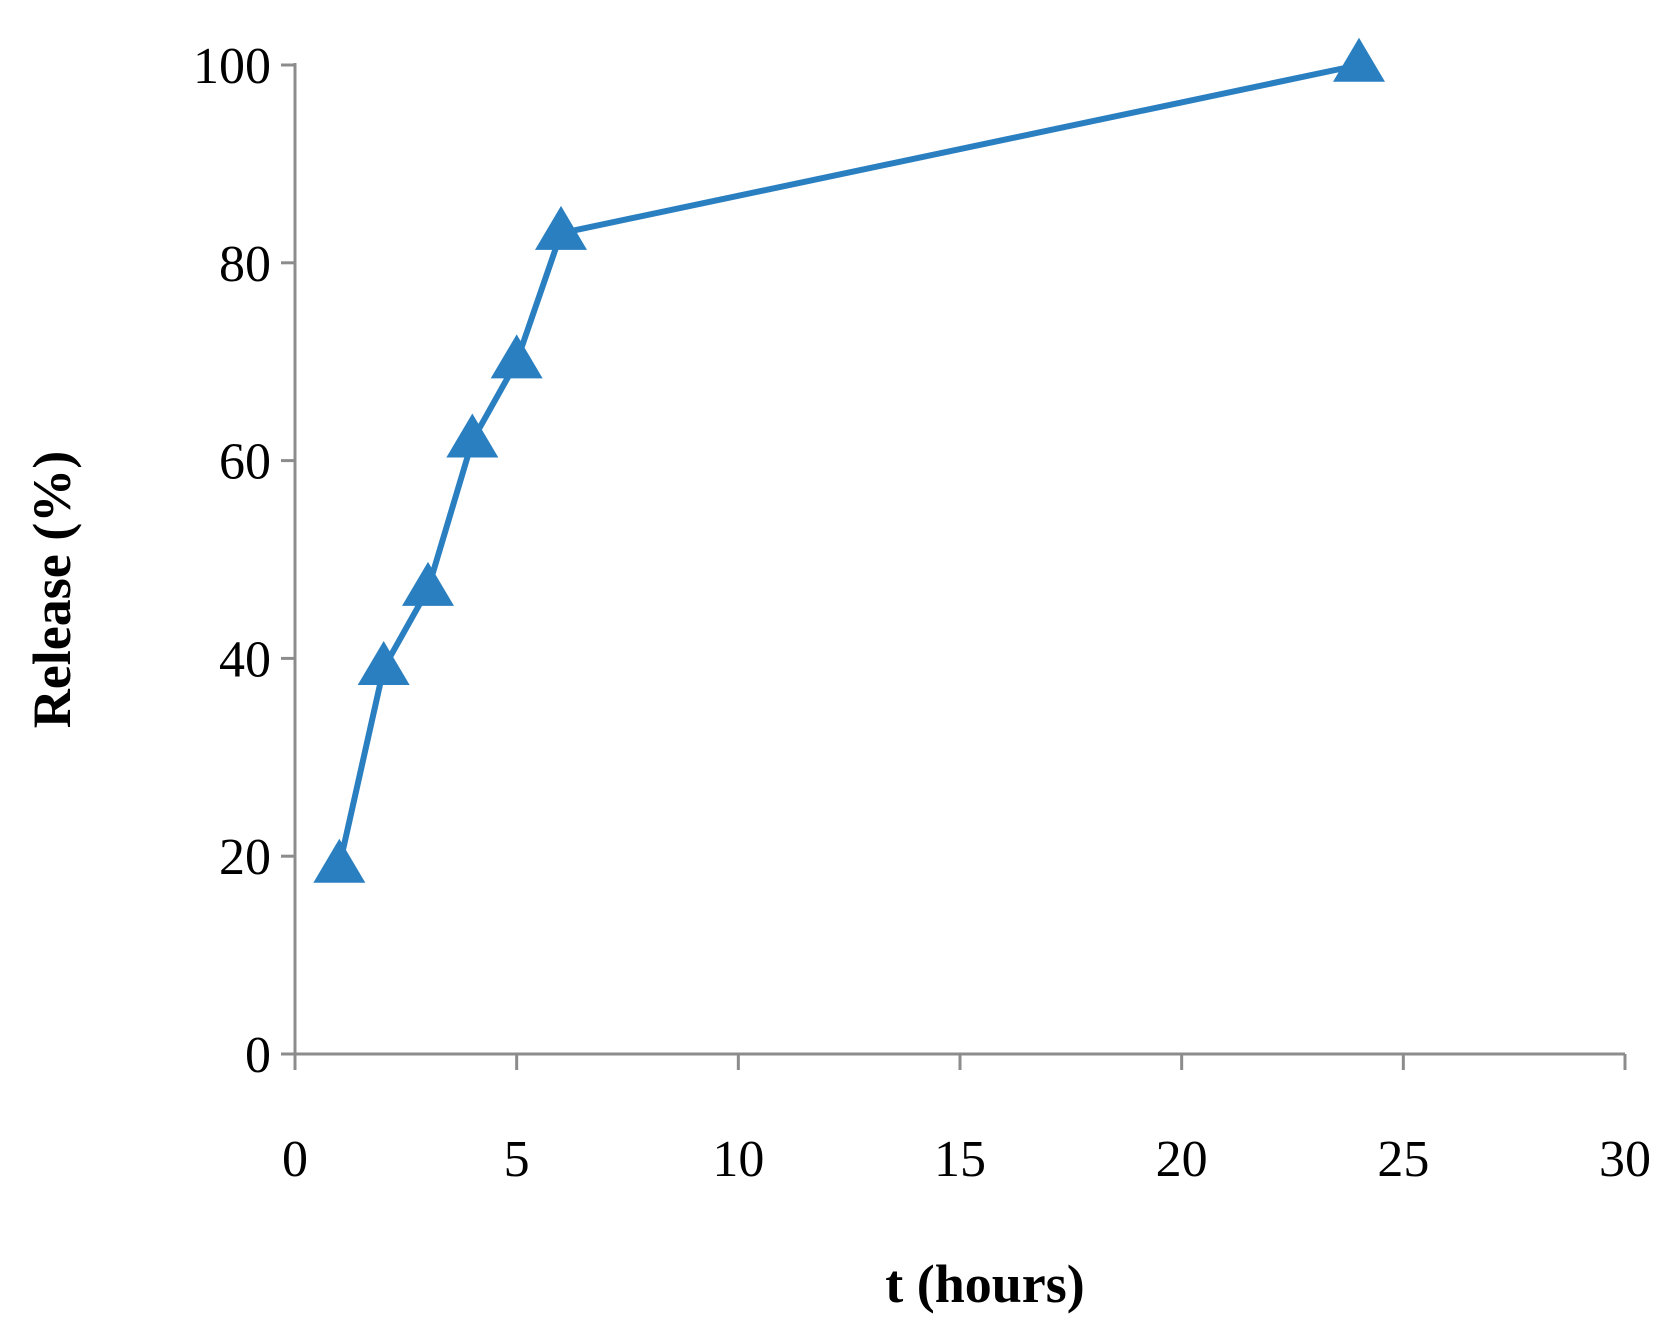  I want to click on y-axis-title: Release (%), so click(52, 589).